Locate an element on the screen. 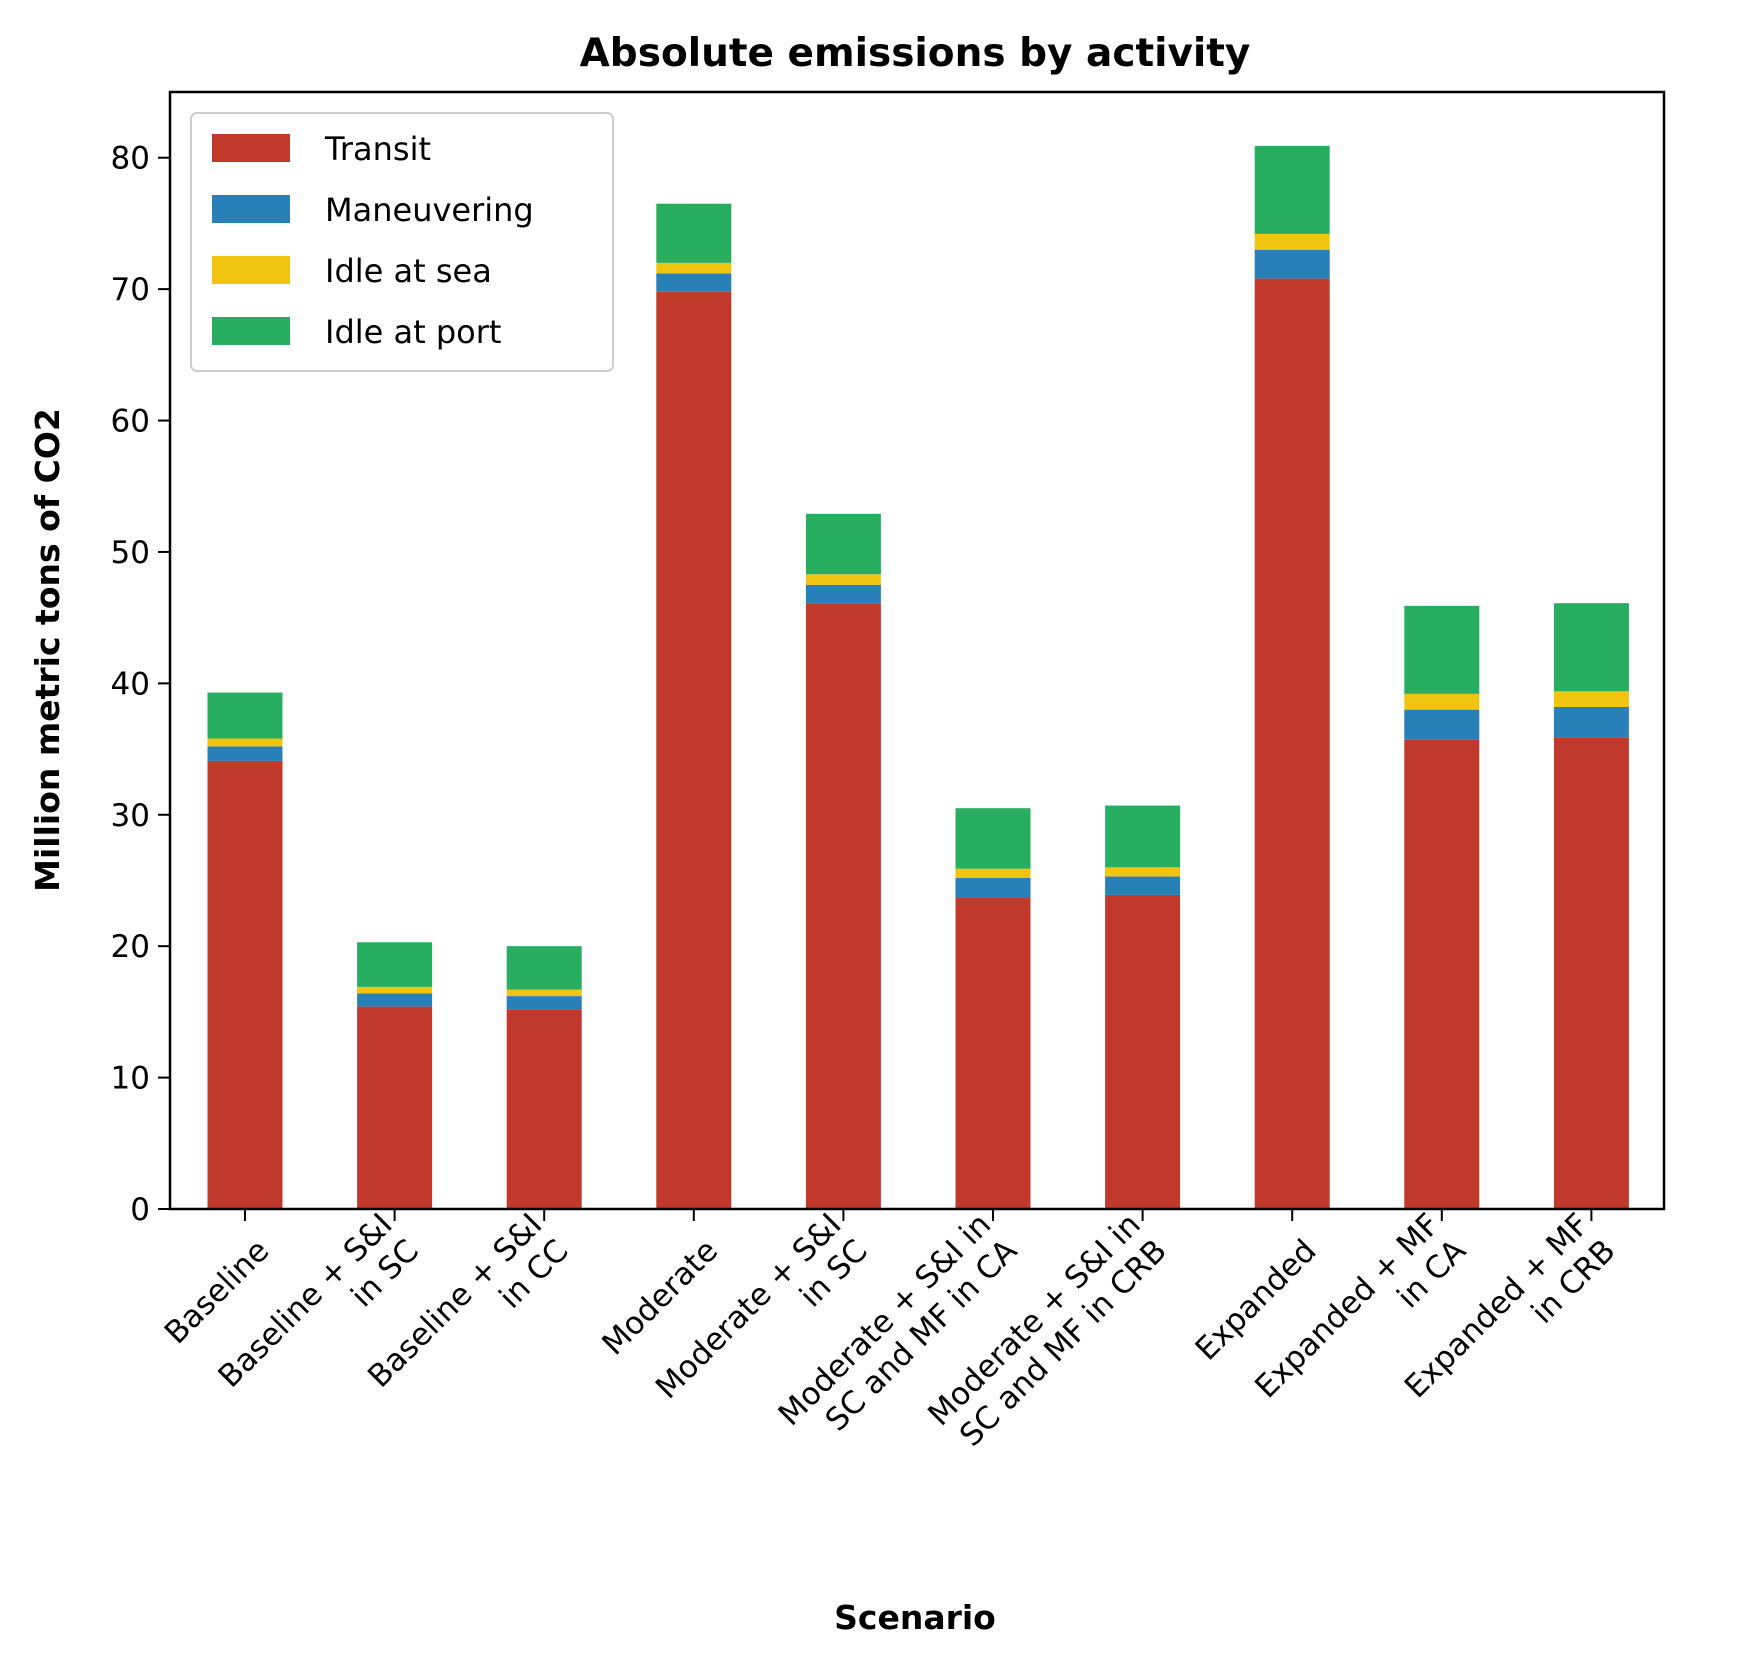 The height and width of the screenshot is (1657, 1759). legend-swatch-idle-at-sea is located at coordinates (251, 270).